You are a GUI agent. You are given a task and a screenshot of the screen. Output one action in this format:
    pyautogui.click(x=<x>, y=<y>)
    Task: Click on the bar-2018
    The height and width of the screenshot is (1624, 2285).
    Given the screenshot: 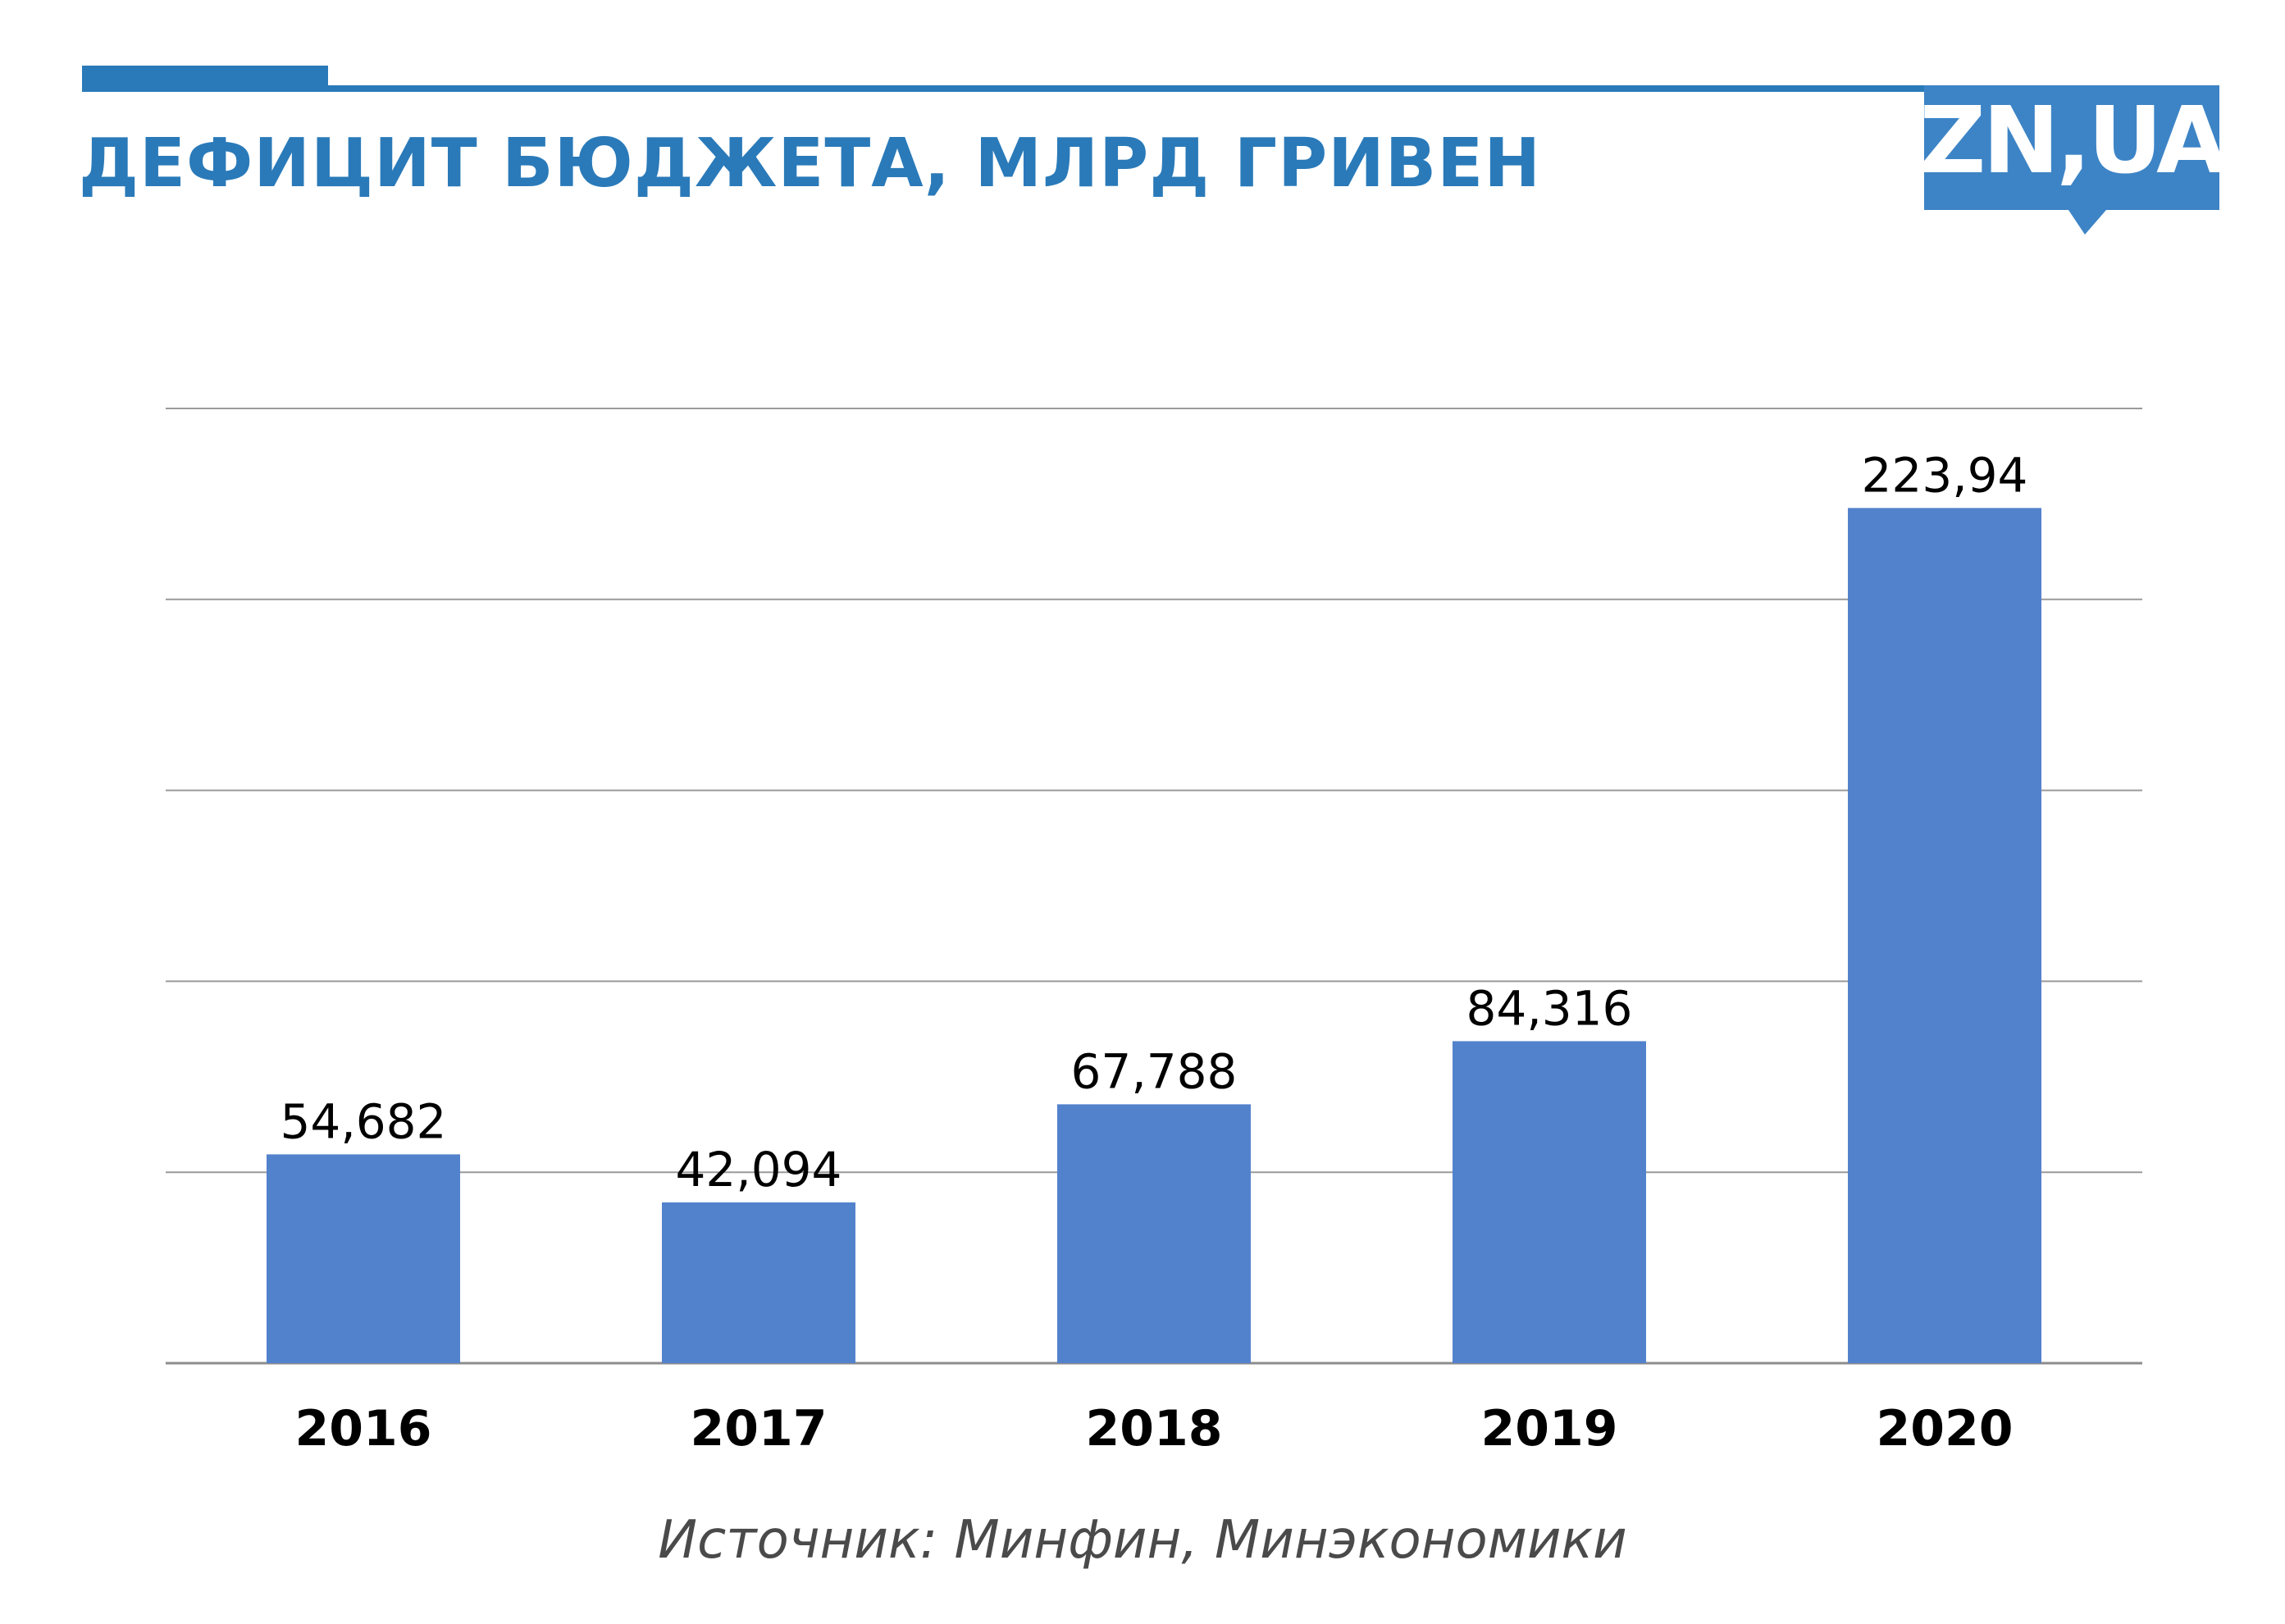 What is the action you would take?
    pyautogui.click(x=1154, y=1233)
    